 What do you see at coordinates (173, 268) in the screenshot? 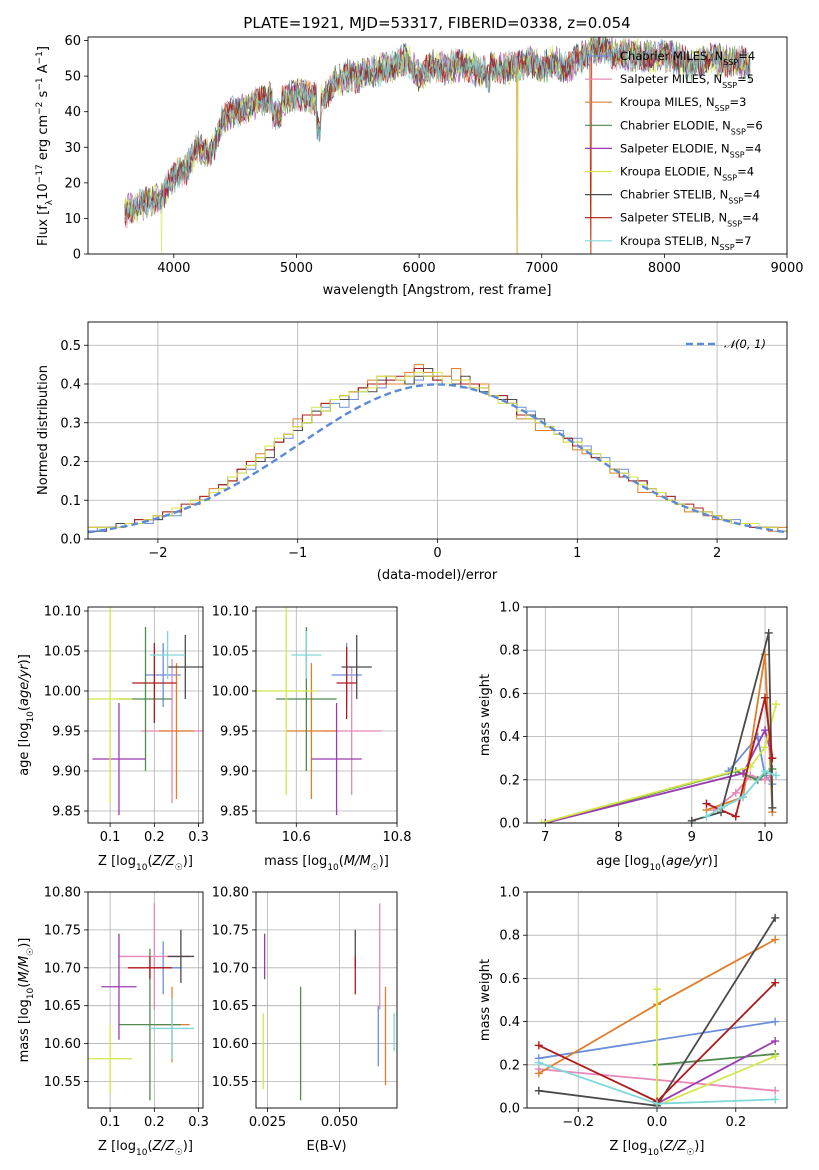
I see `x-tick-label: 4000` at bounding box center [173, 268].